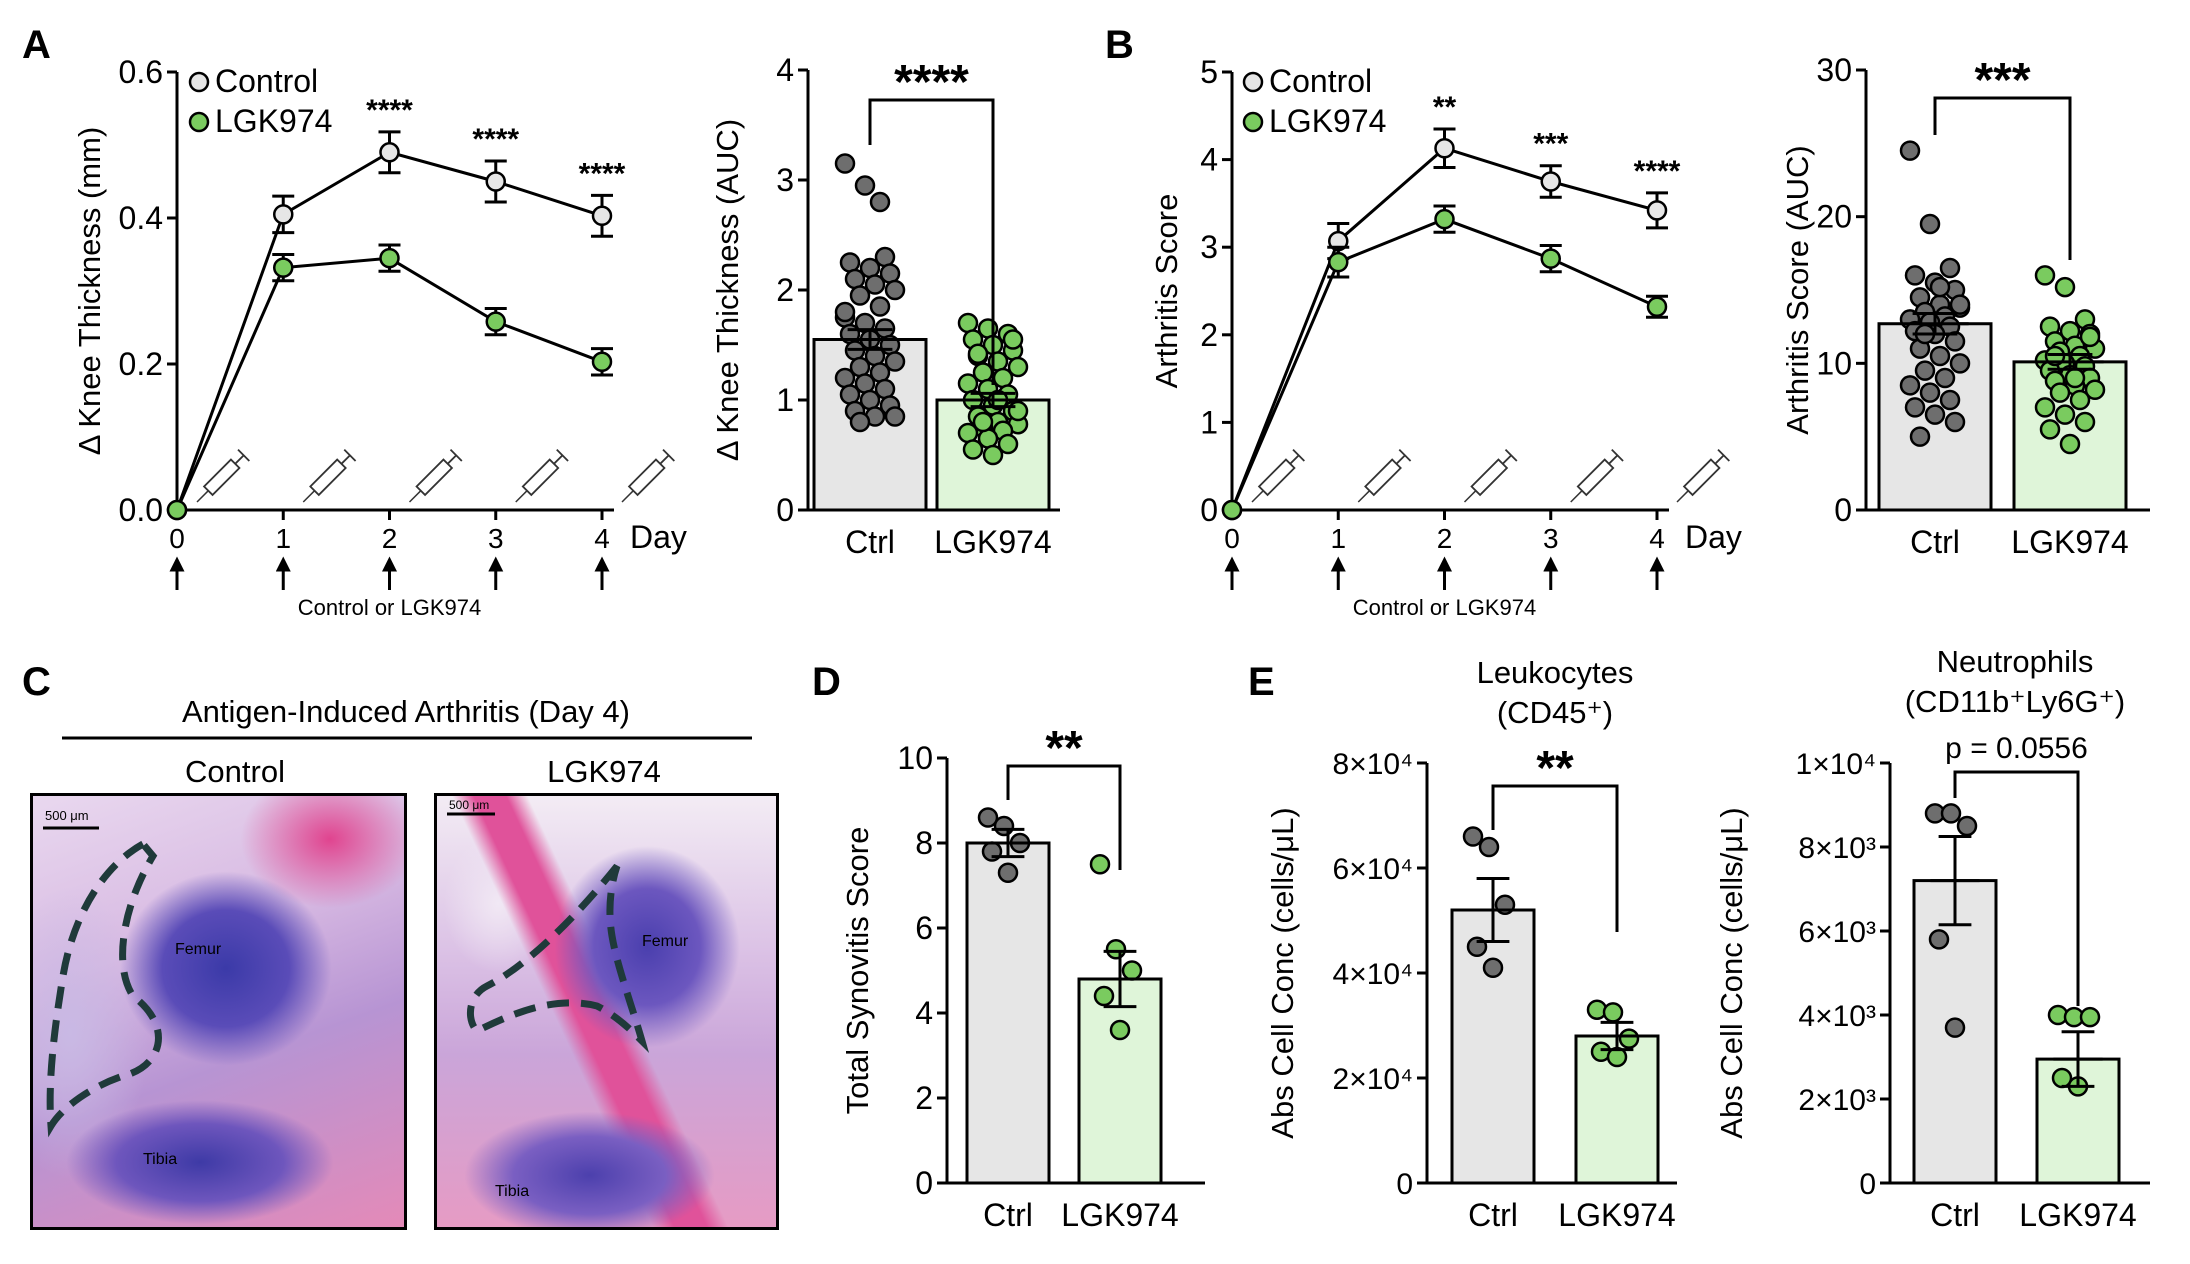  I want to click on y-tick-label: 0.0, so click(141, 510).